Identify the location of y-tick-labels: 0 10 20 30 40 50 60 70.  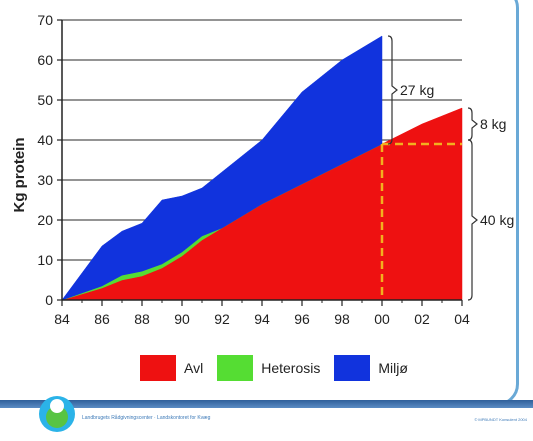
(45, 160).